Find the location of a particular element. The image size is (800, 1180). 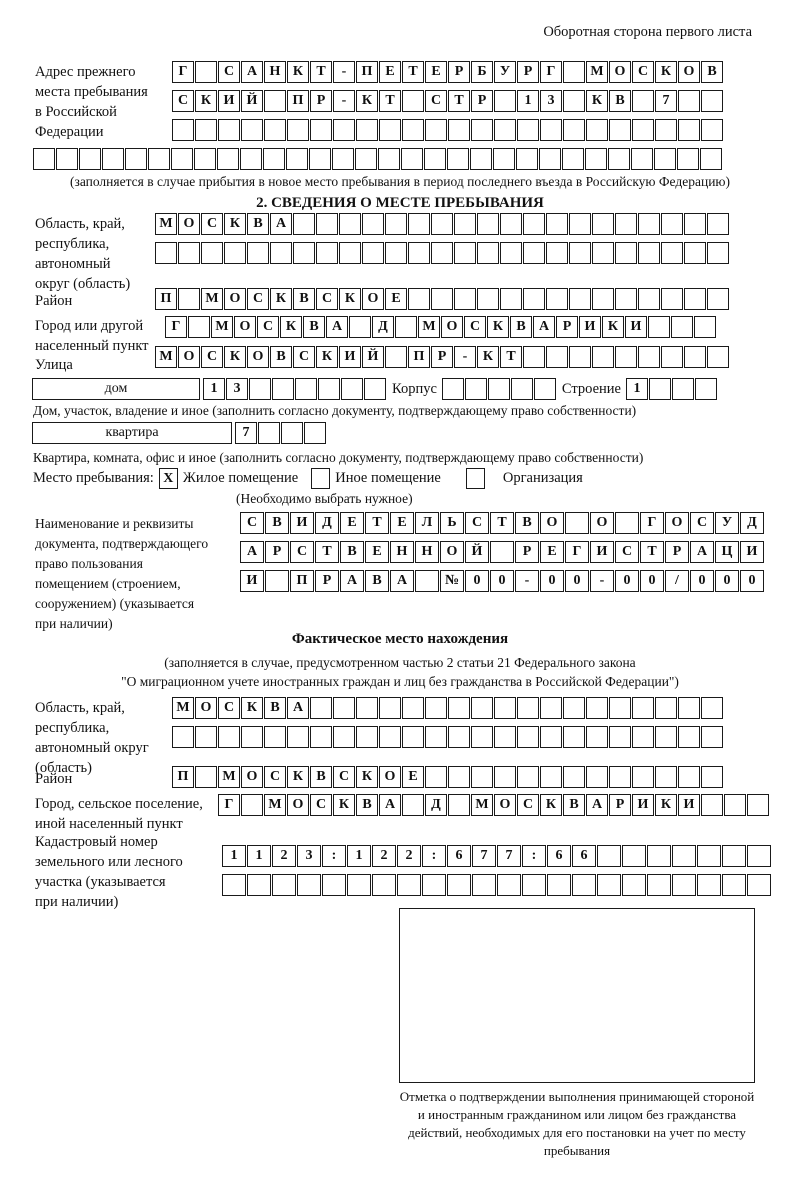

cell: Г is located at coordinates (652, 523).